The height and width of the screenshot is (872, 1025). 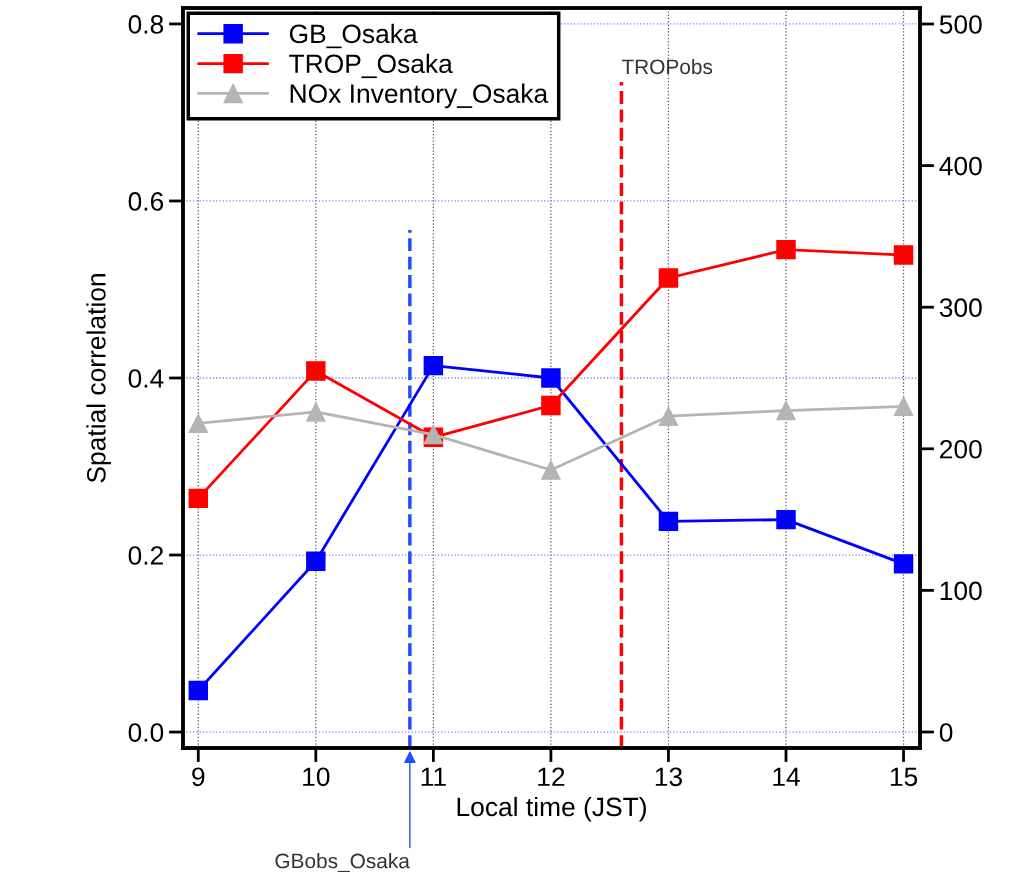 I want to click on x-tick-label: 14, so click(x=786, y=776).